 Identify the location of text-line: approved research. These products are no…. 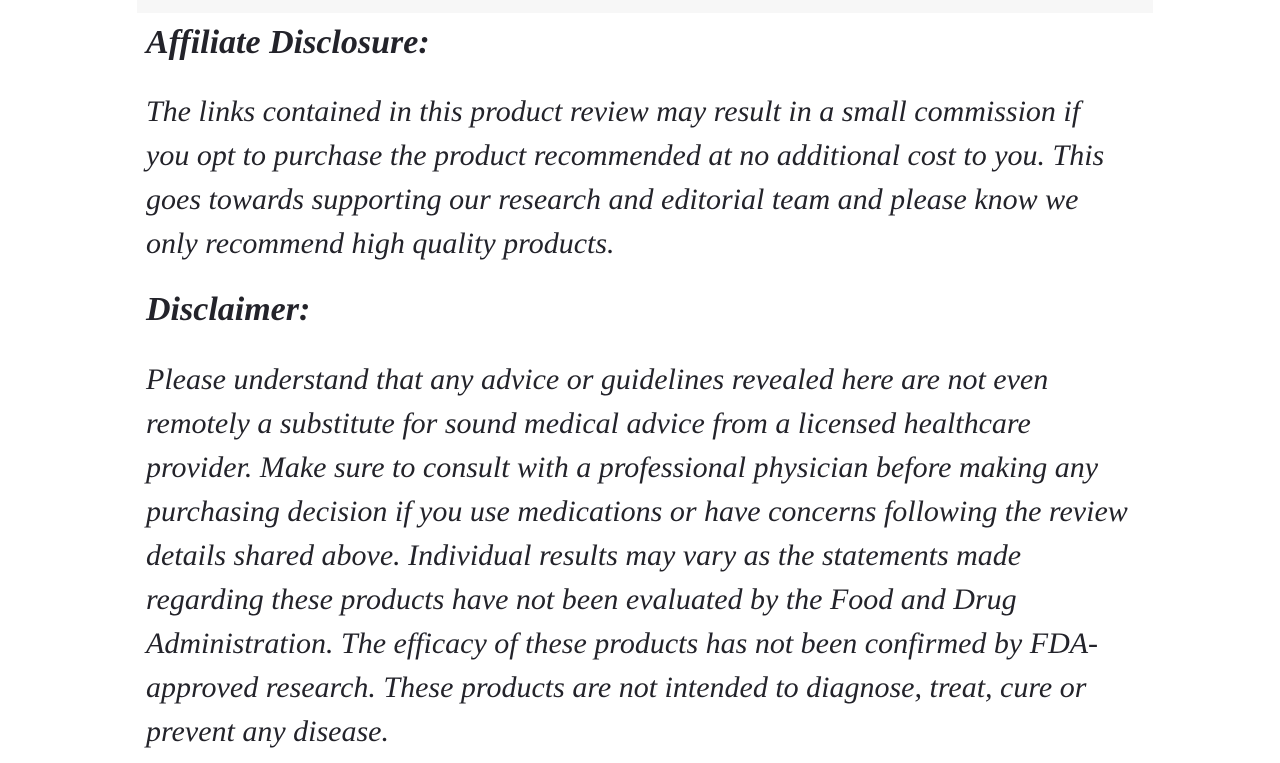
(616, 687).